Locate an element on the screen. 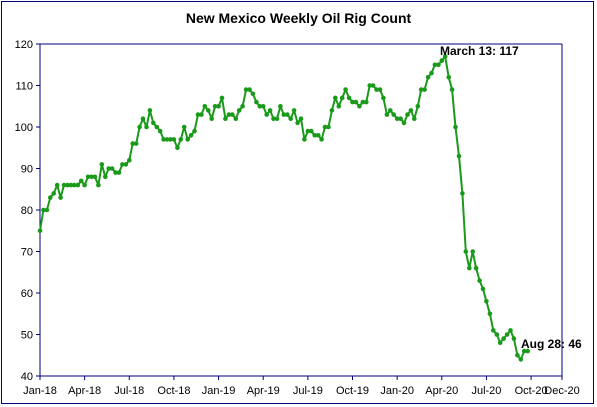  x-tick-label: Apr-19 is located at coordinates (263, 391).